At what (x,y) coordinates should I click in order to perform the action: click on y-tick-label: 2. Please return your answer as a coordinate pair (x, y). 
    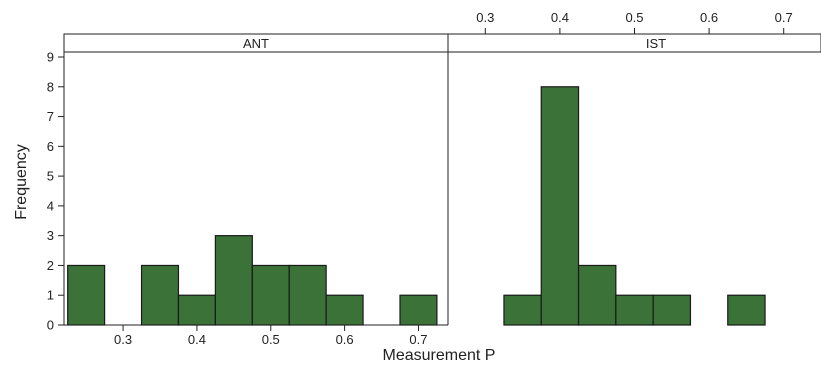
    Looking at the image, I should click on (50, 265).